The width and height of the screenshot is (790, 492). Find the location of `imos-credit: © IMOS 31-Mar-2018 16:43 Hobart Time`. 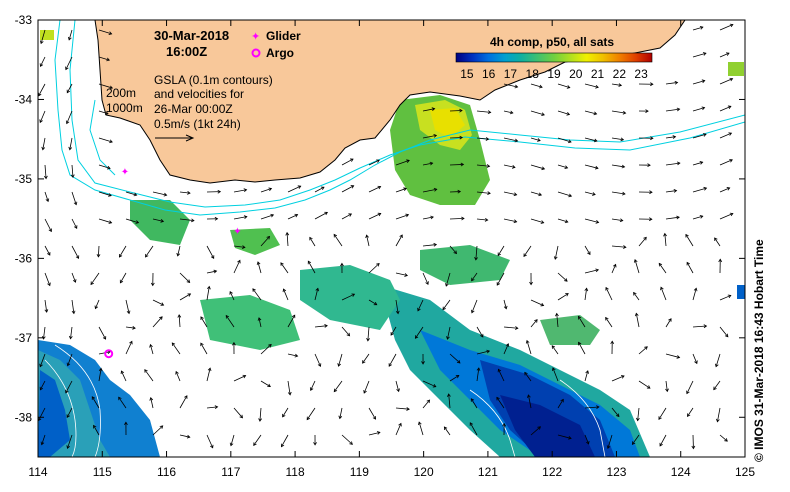

imos-credit: © IMOS 31-Mar-2018 16:43 Hobart Time is located at coordinates (759, 350).